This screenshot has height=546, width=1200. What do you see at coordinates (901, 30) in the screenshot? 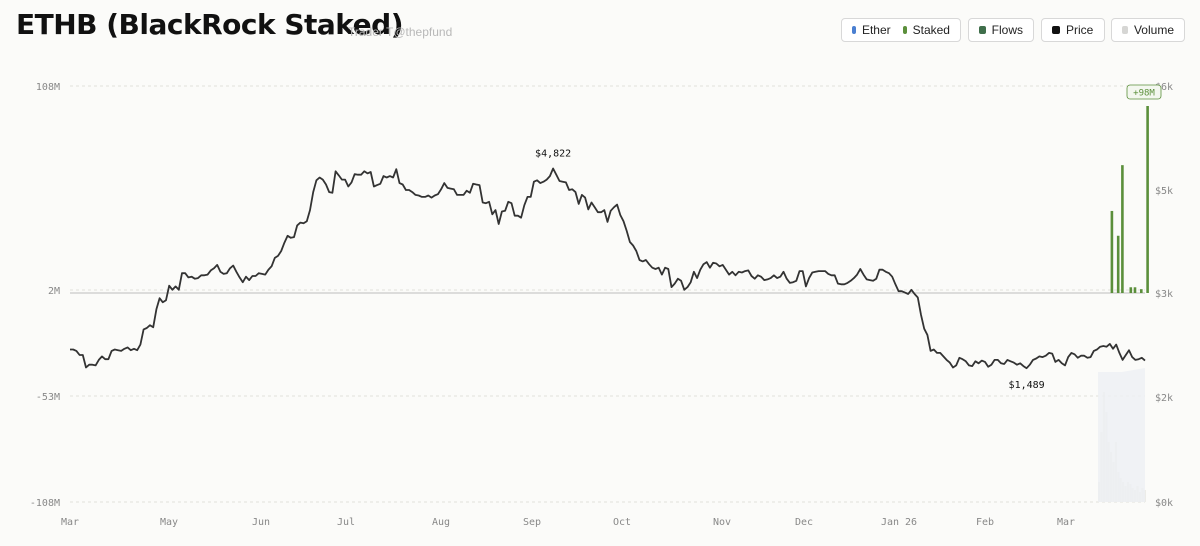
I see `toggle-ether-staked-button: Ether Staked` at bounding box center [901, 30].